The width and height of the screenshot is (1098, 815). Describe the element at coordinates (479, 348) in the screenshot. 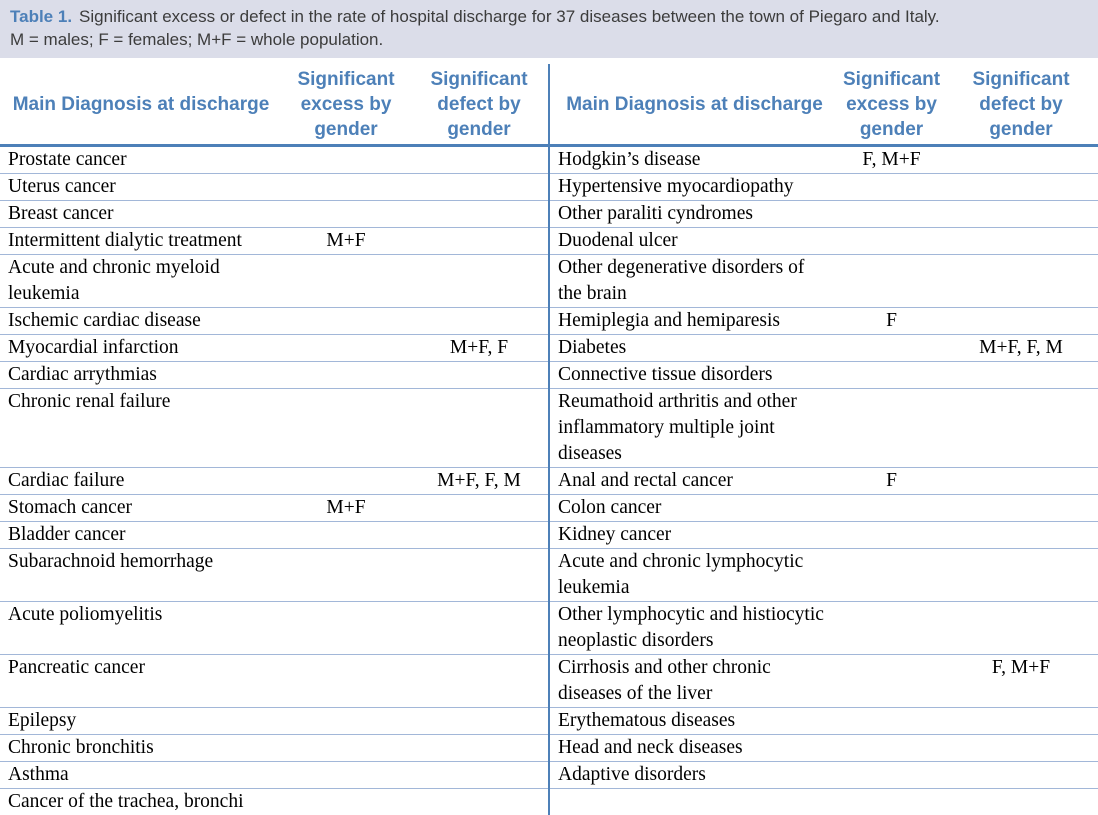

I see `left-defect-cell: M+F, F` at that location.